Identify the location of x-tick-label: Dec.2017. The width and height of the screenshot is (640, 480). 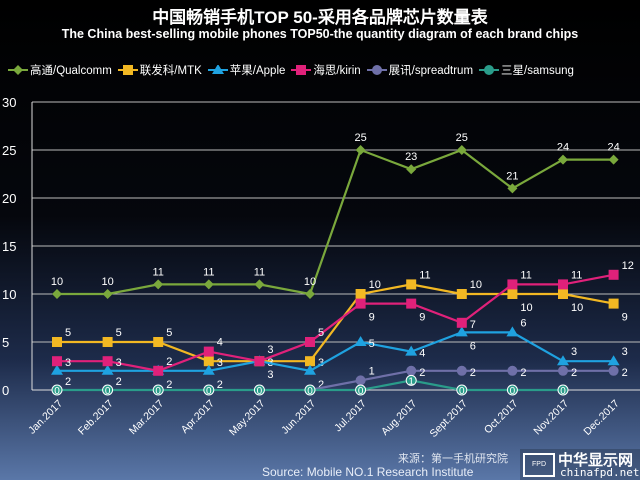
(601, 418).